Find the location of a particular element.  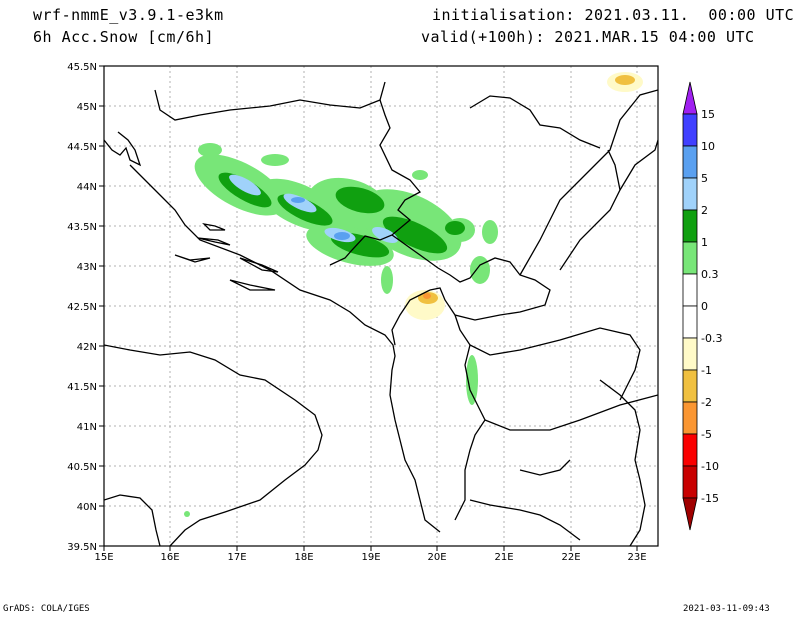

model-name: wrf-nmmE_v3.9.1-e3km is located at coordinates (128, 15).